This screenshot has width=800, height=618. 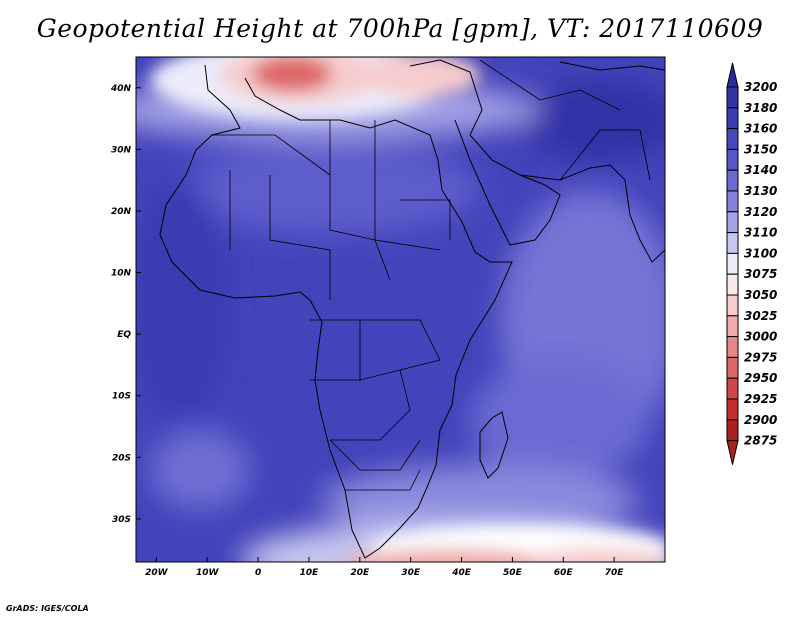 I want to click on colorbar-min-arrow, so click(x=732, y=452).